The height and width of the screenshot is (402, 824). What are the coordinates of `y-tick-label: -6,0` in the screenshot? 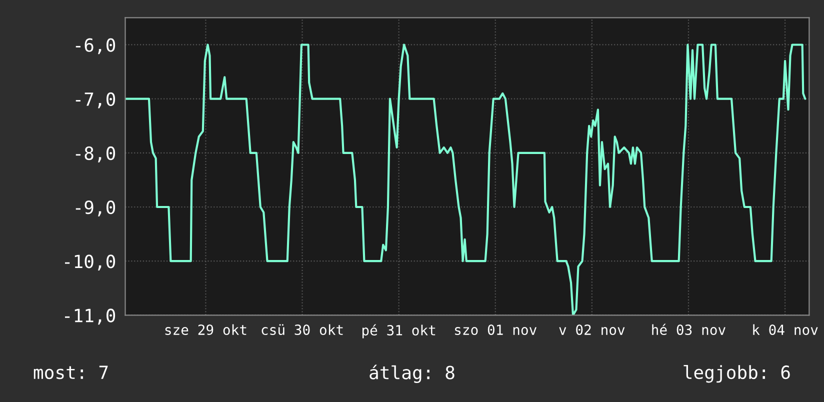 It's located at (96, 46).